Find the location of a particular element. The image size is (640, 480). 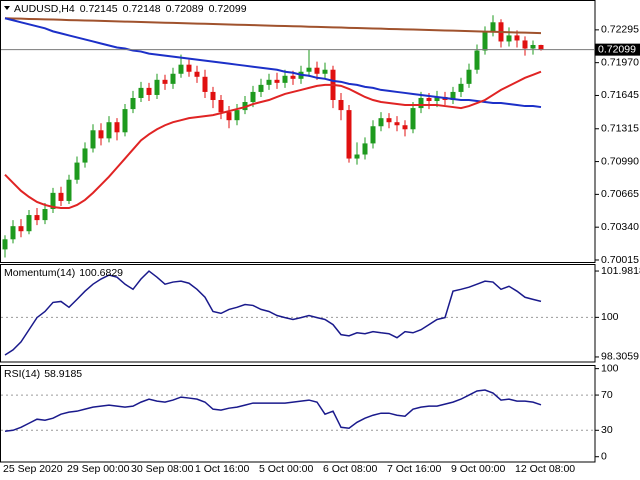

indicator-name: Momentum(14) is located at coordinates (39, 273).